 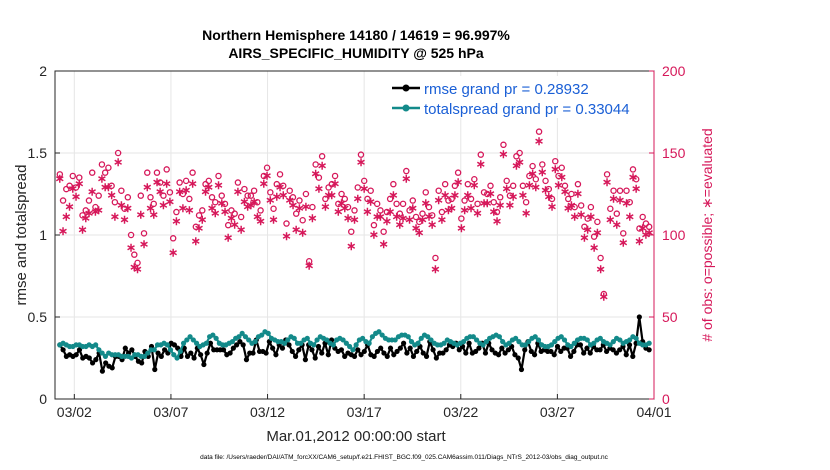 What do you see at coordinates (670, 317) in the screenshot?
I see `y-right-tick-label: 50` at bounding box center [670, 317].